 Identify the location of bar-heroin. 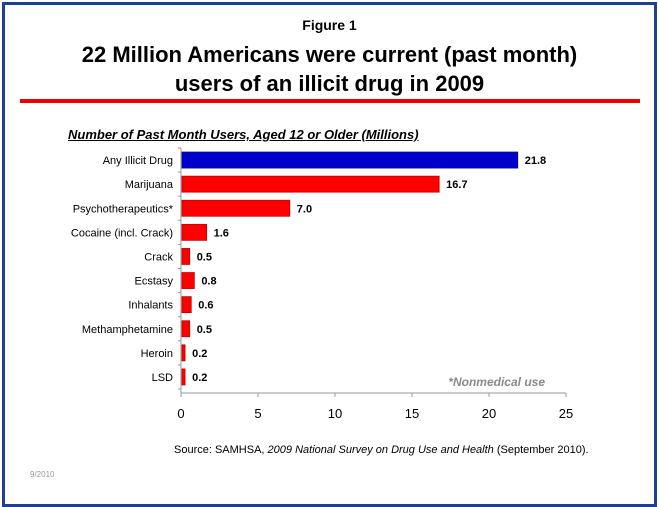
(183, 353).